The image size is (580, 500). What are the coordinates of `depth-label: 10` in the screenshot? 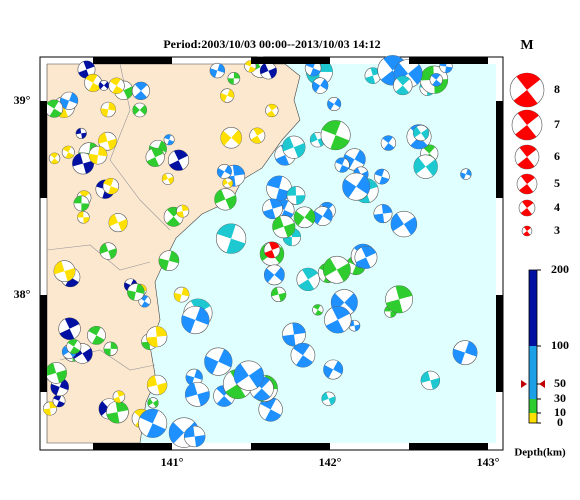 It's located at (560, 412).